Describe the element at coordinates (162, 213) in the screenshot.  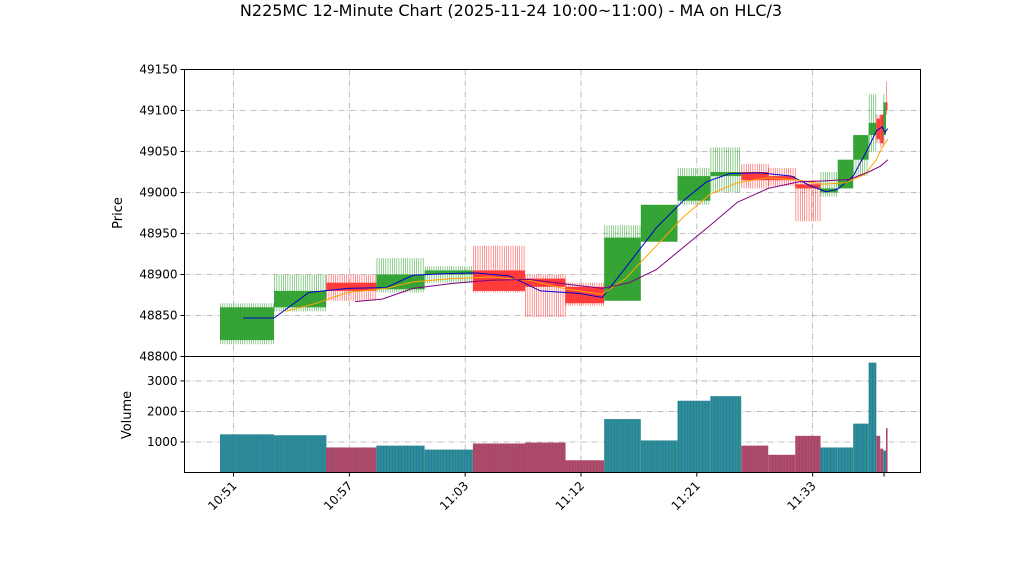
I see `price-y-ticks: 48800 48850 48900 48950 49000 49050 49100 49150` at that location.